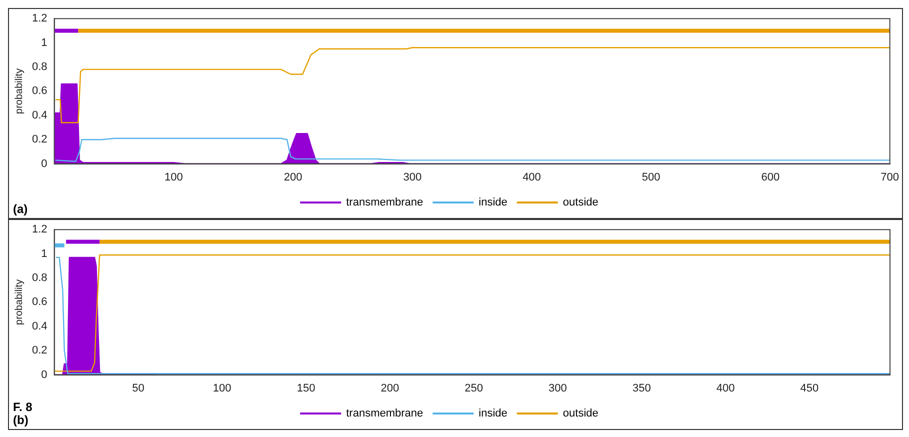 This screenshot has width=909, height=437. Describe the element at coordinates (809, 388) in the screenshot. I see `x-tick-label: 450` at that location.